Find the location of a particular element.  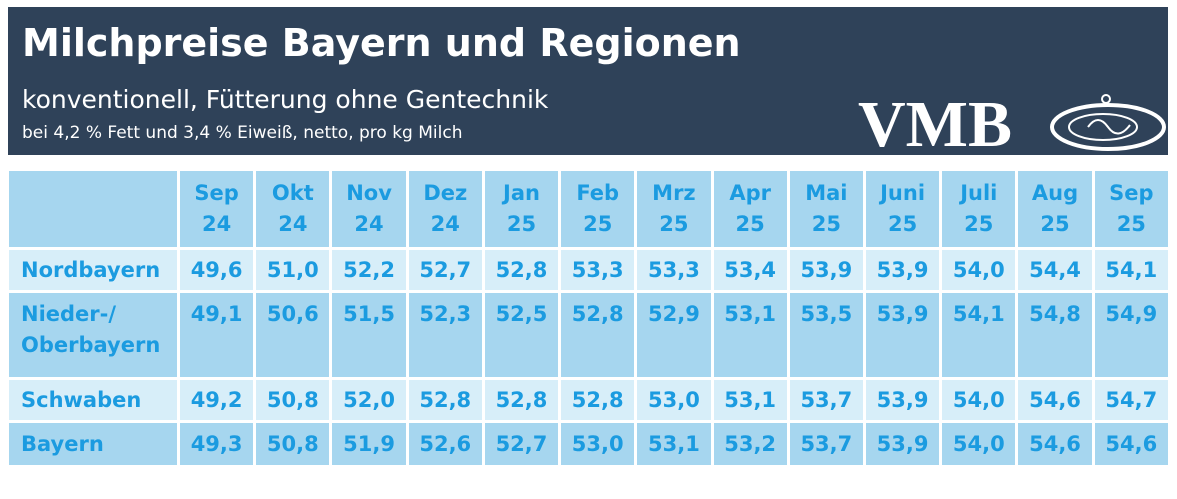

row-label: Bayern is located at coordinates (93, 444).